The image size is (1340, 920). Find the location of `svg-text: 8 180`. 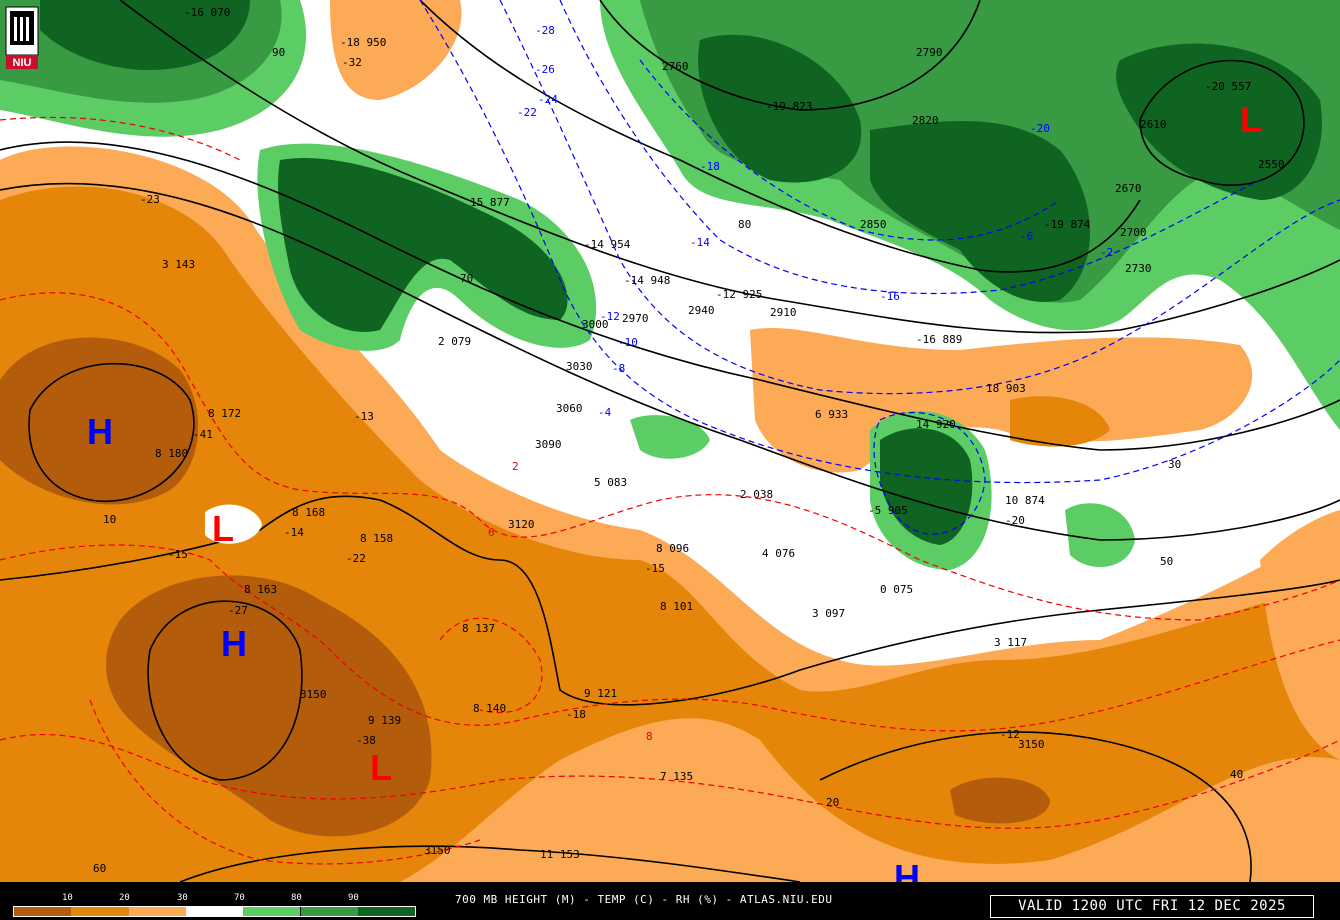

svg-text: 8 180 is located at coordinates (171, 453).